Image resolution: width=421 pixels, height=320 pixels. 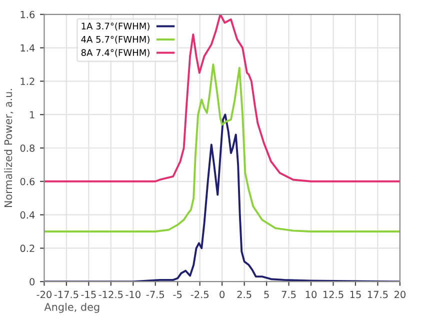 I want to click on y-tick-label: 0.2, so click(x=27, y=248).